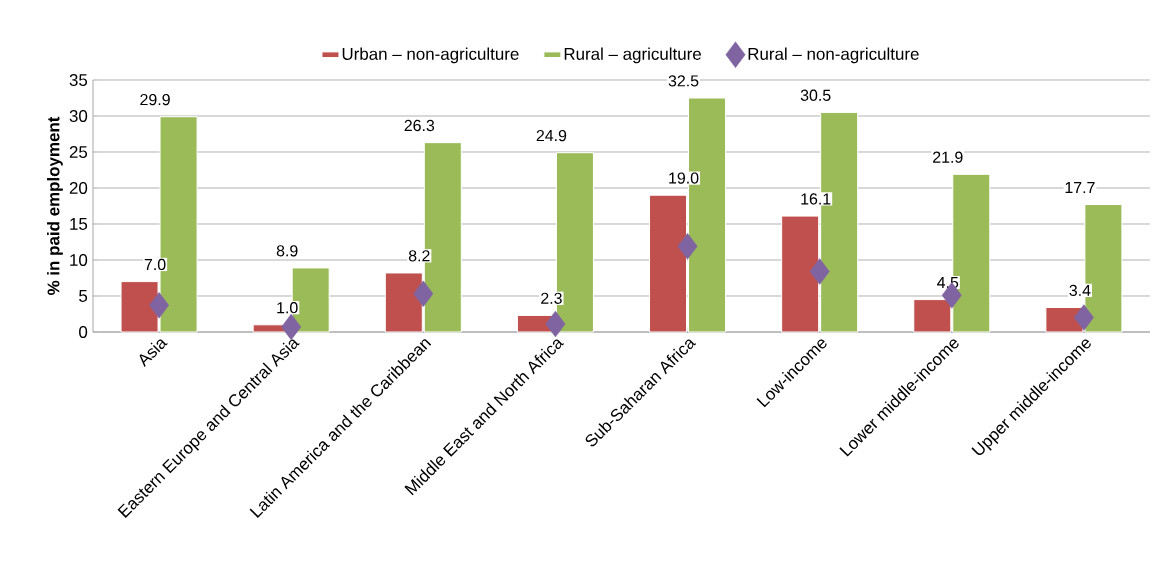 Image resolution: width=1158 pixels, height=588 pixels. What do you see at coordinates (683, 81) in the screenshot?
I see `data-label: 32.5` at bounding box center [683, 81].